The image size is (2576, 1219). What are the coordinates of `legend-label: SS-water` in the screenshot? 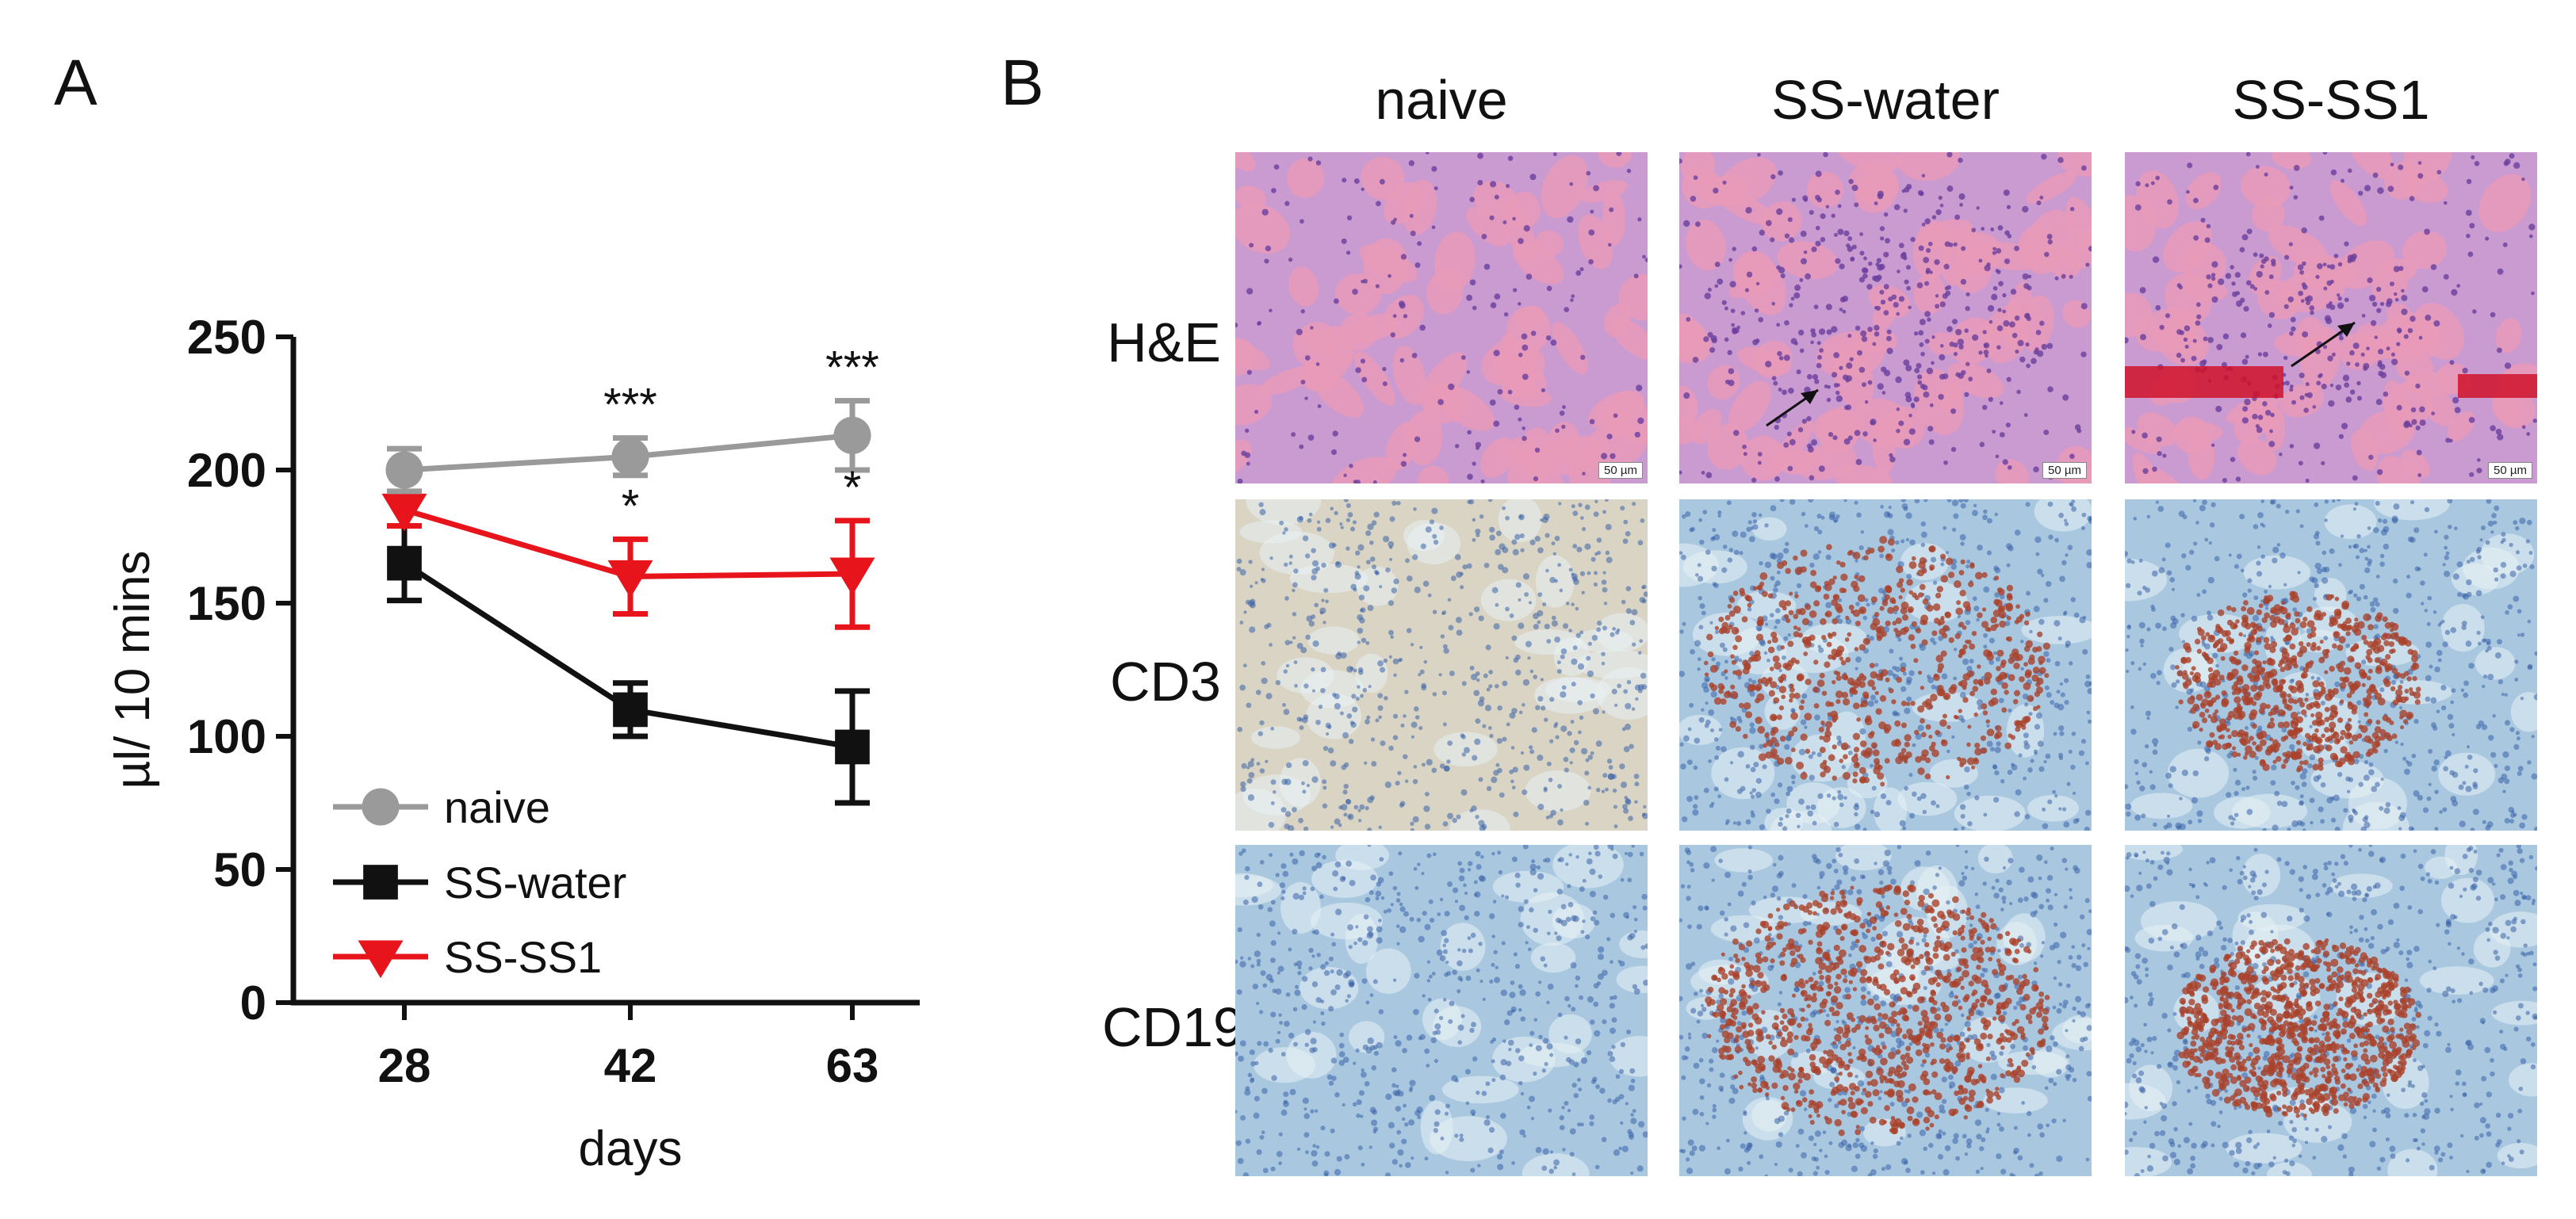 It's located at (535, 883).